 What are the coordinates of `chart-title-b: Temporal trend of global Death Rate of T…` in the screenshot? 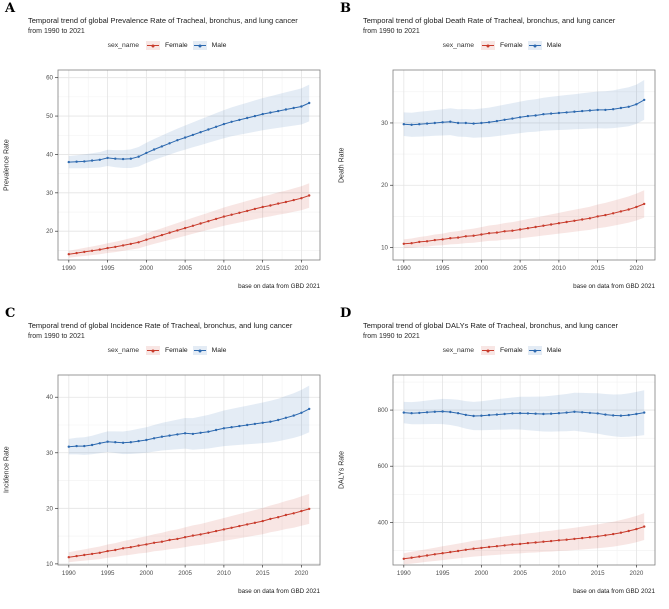 It's located at (489, 20).